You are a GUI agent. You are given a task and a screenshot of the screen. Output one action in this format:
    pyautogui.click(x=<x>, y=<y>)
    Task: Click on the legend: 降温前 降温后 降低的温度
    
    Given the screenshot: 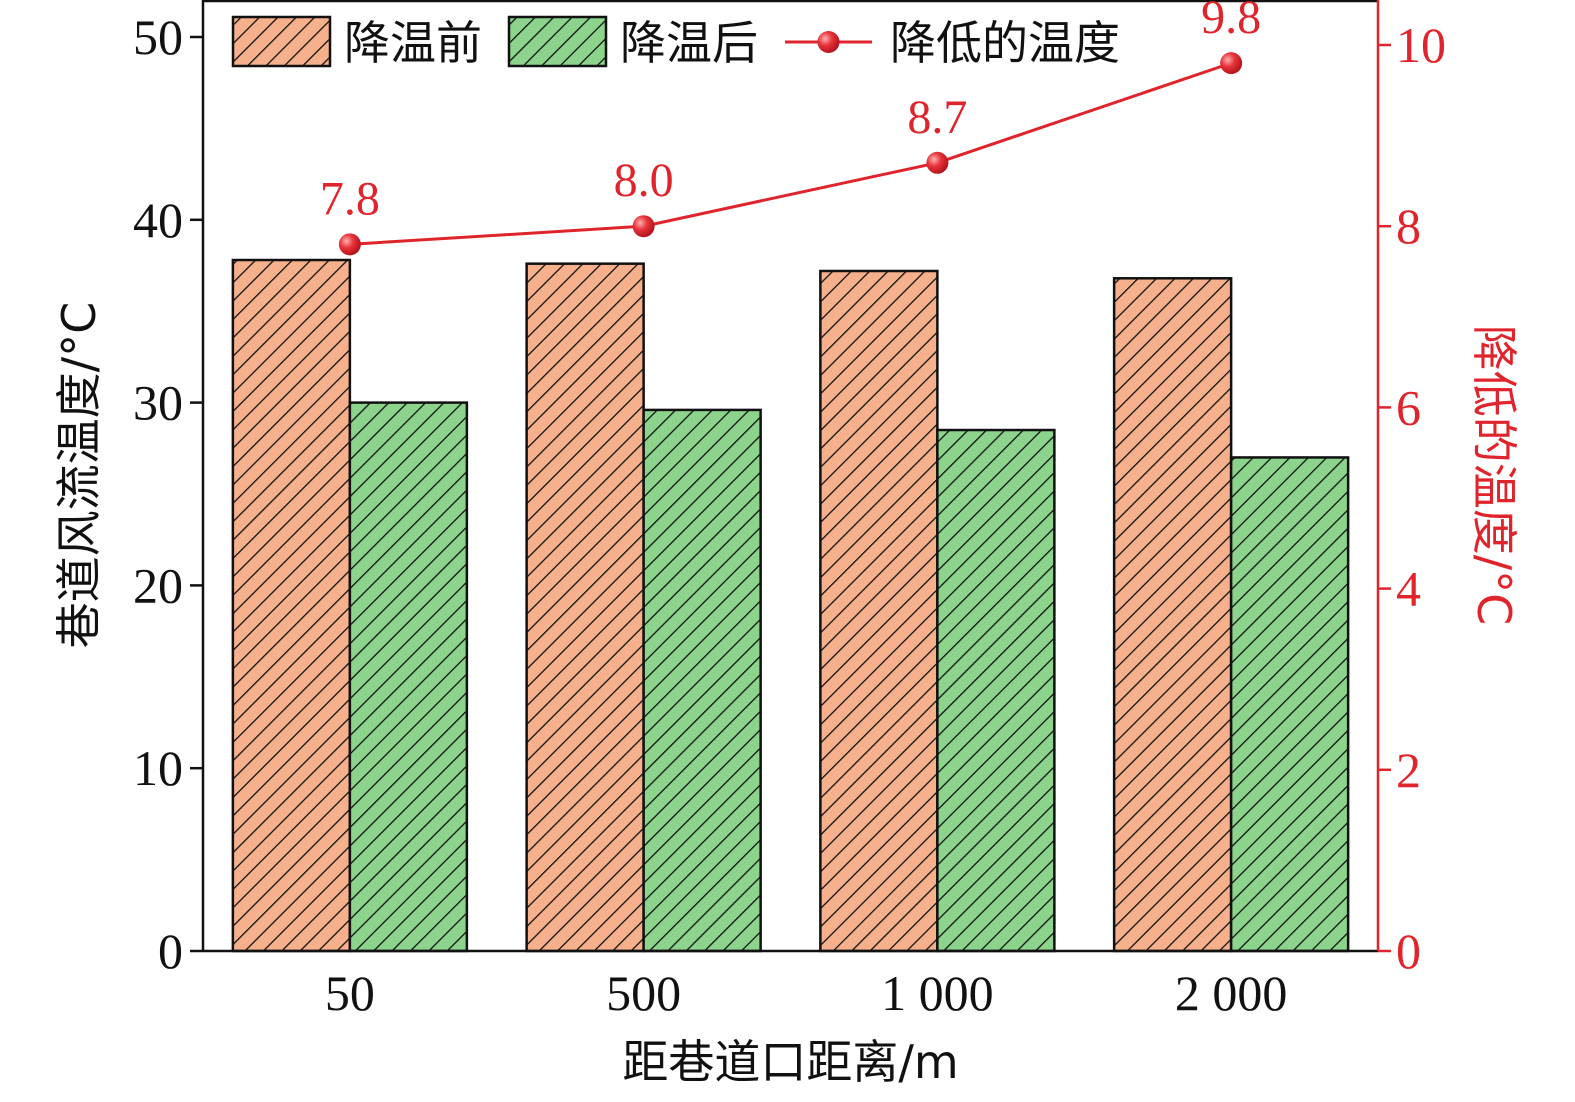 What is the action you would take?
    pyautogui.click(x=675, y=42)
    